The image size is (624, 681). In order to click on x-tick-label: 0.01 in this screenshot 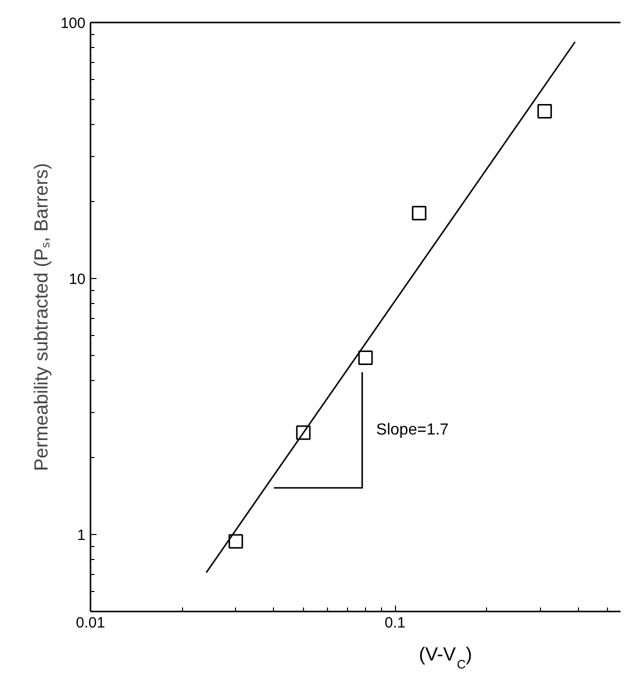, I will do `click(91, 623)`.